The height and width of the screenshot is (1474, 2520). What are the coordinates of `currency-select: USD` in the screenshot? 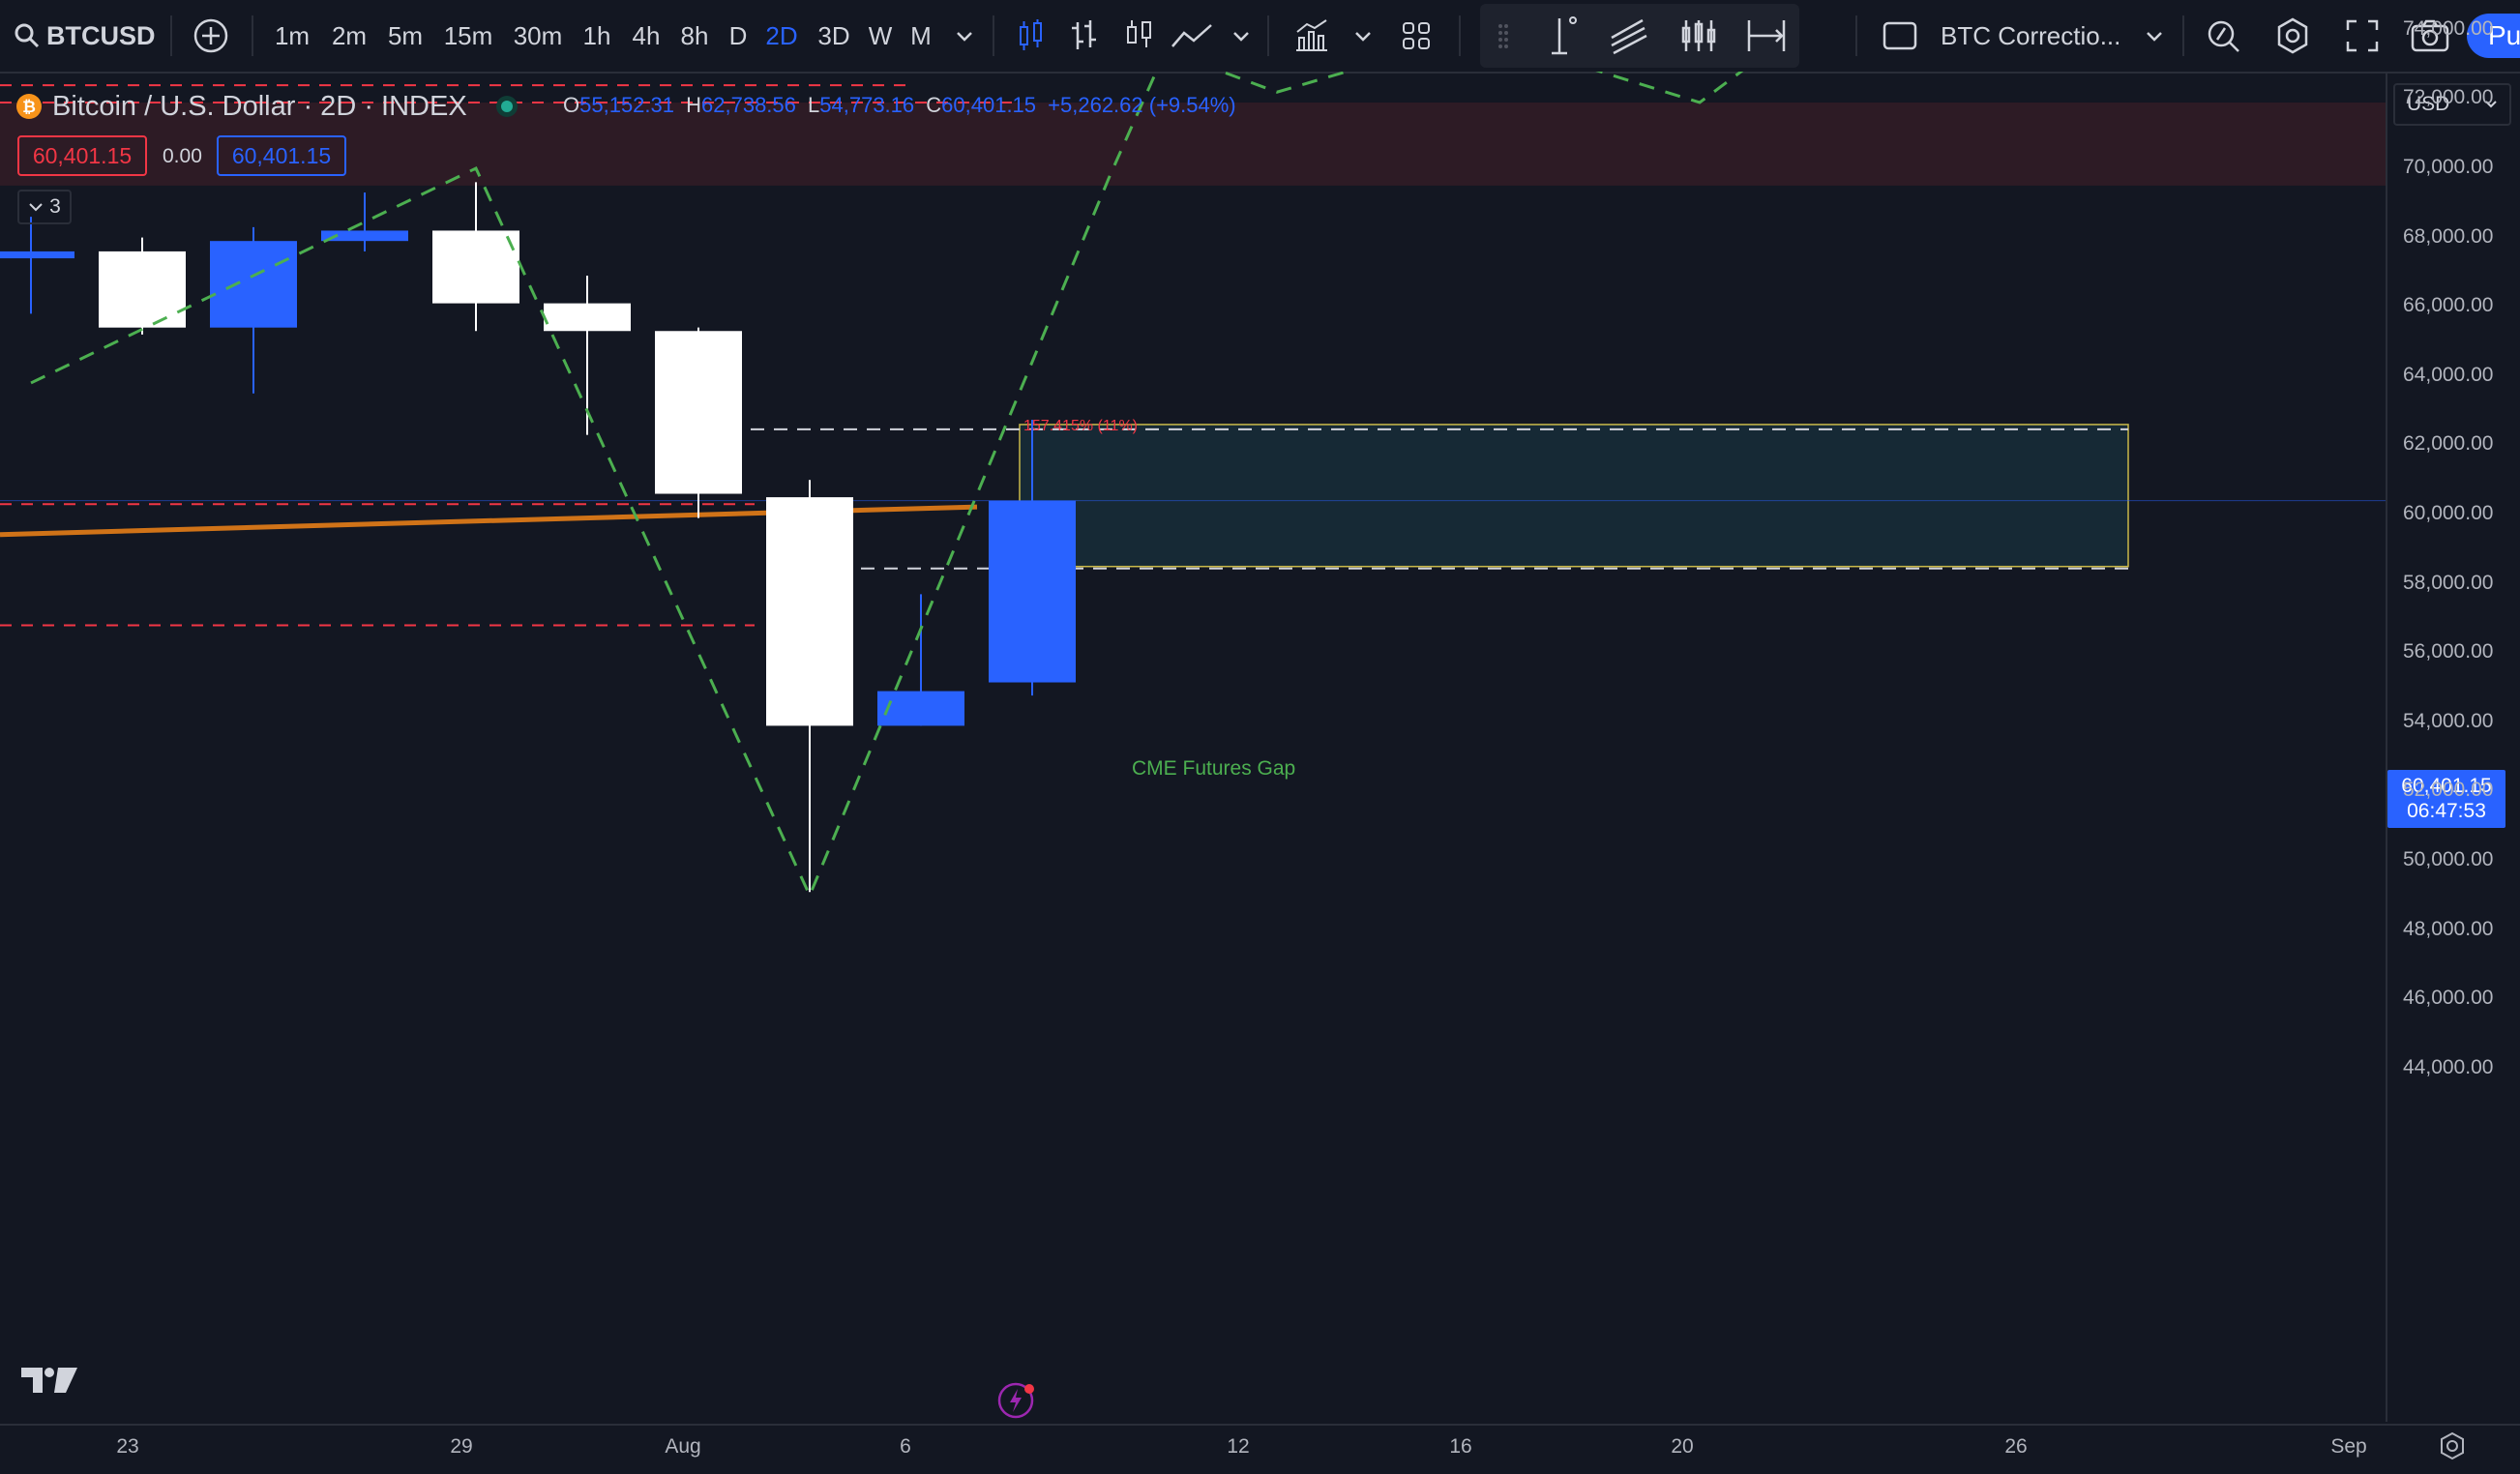 It's located at (2452, 104).